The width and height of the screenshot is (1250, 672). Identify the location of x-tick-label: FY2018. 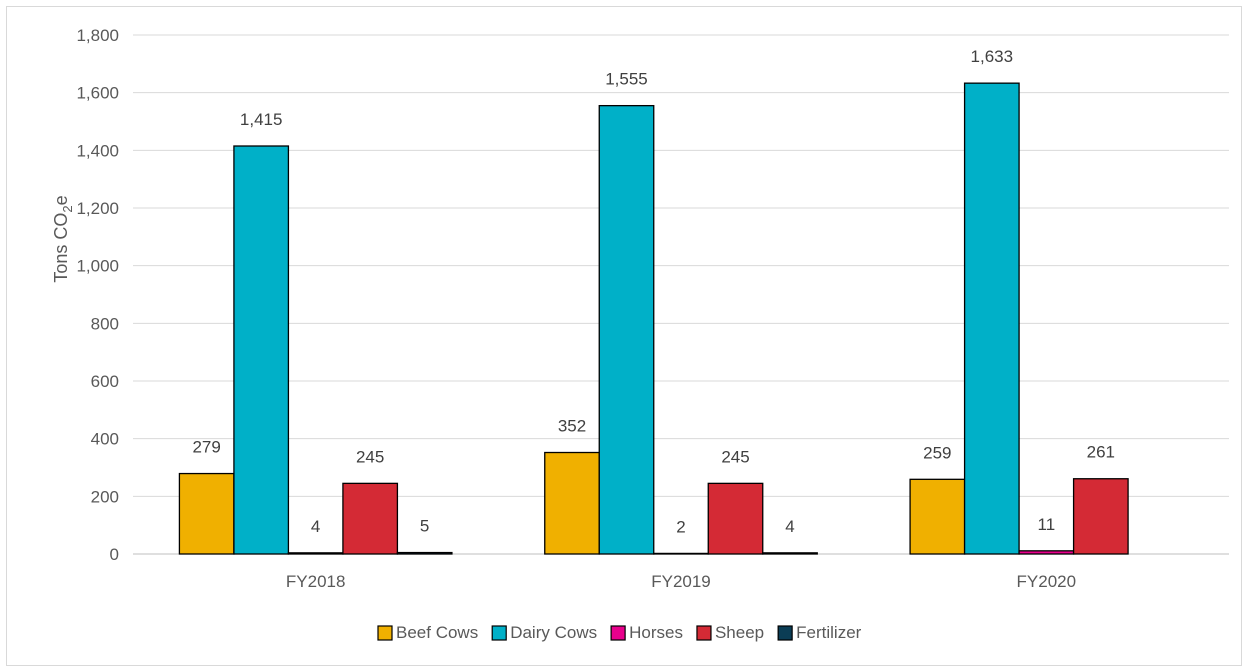
(316, 581).